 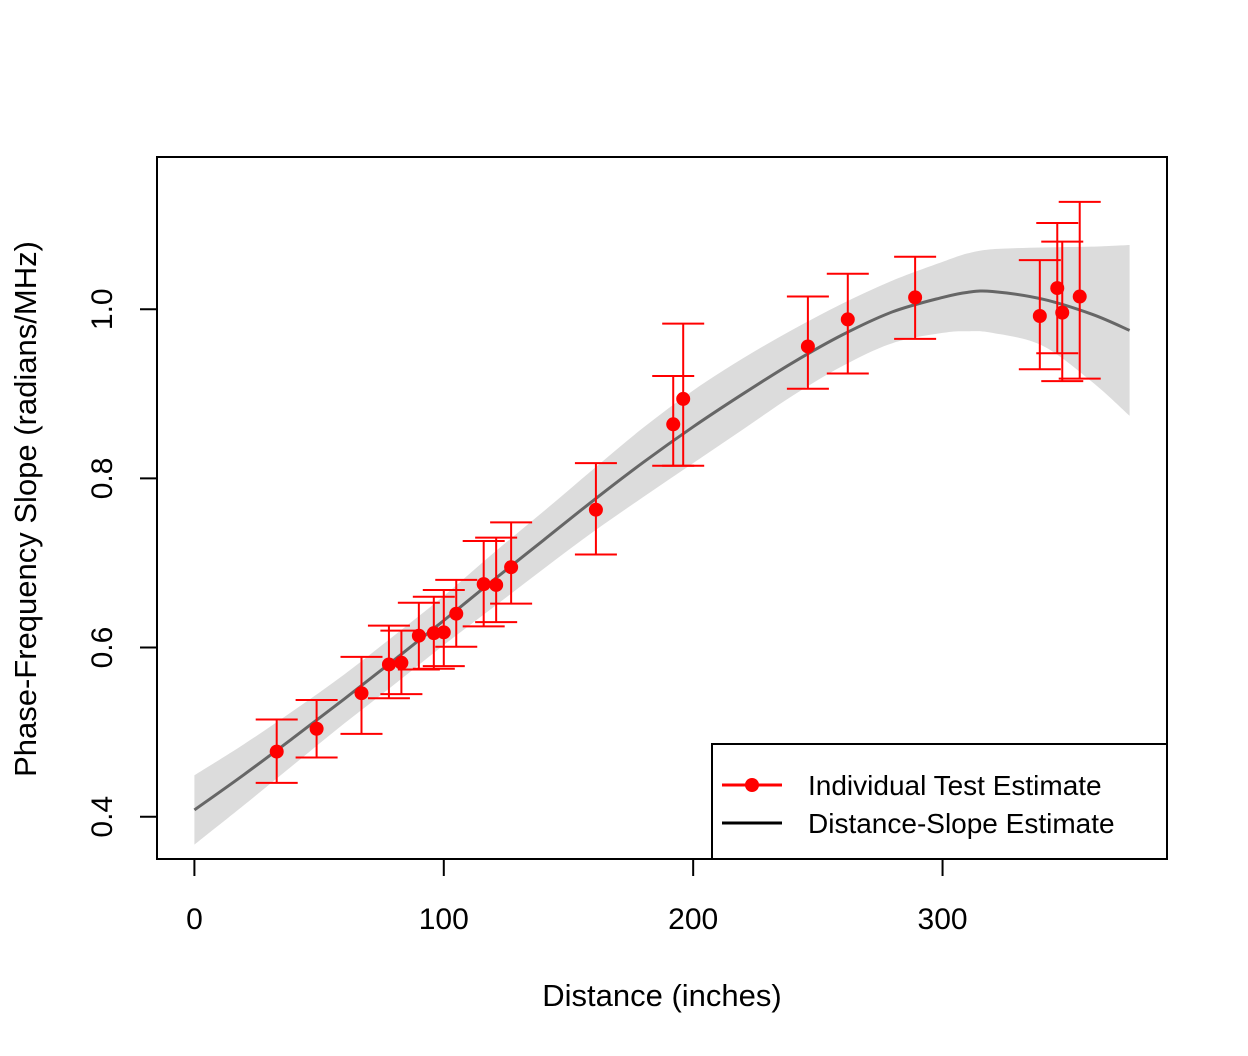 I want to click on x-tick-label: 300, so click(x=943, y=919).